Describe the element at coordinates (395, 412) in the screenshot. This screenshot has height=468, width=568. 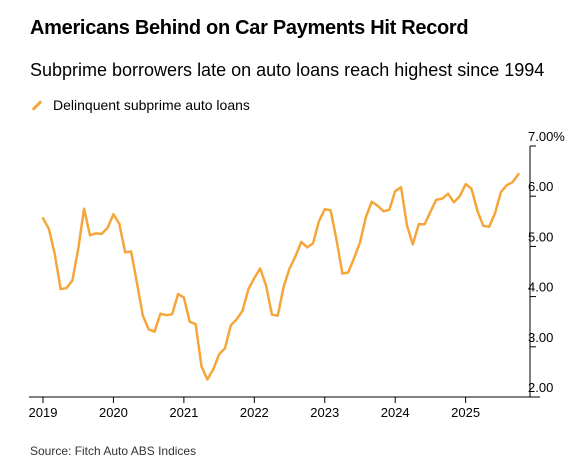
I see `x-tick-label: 2024` at that location.